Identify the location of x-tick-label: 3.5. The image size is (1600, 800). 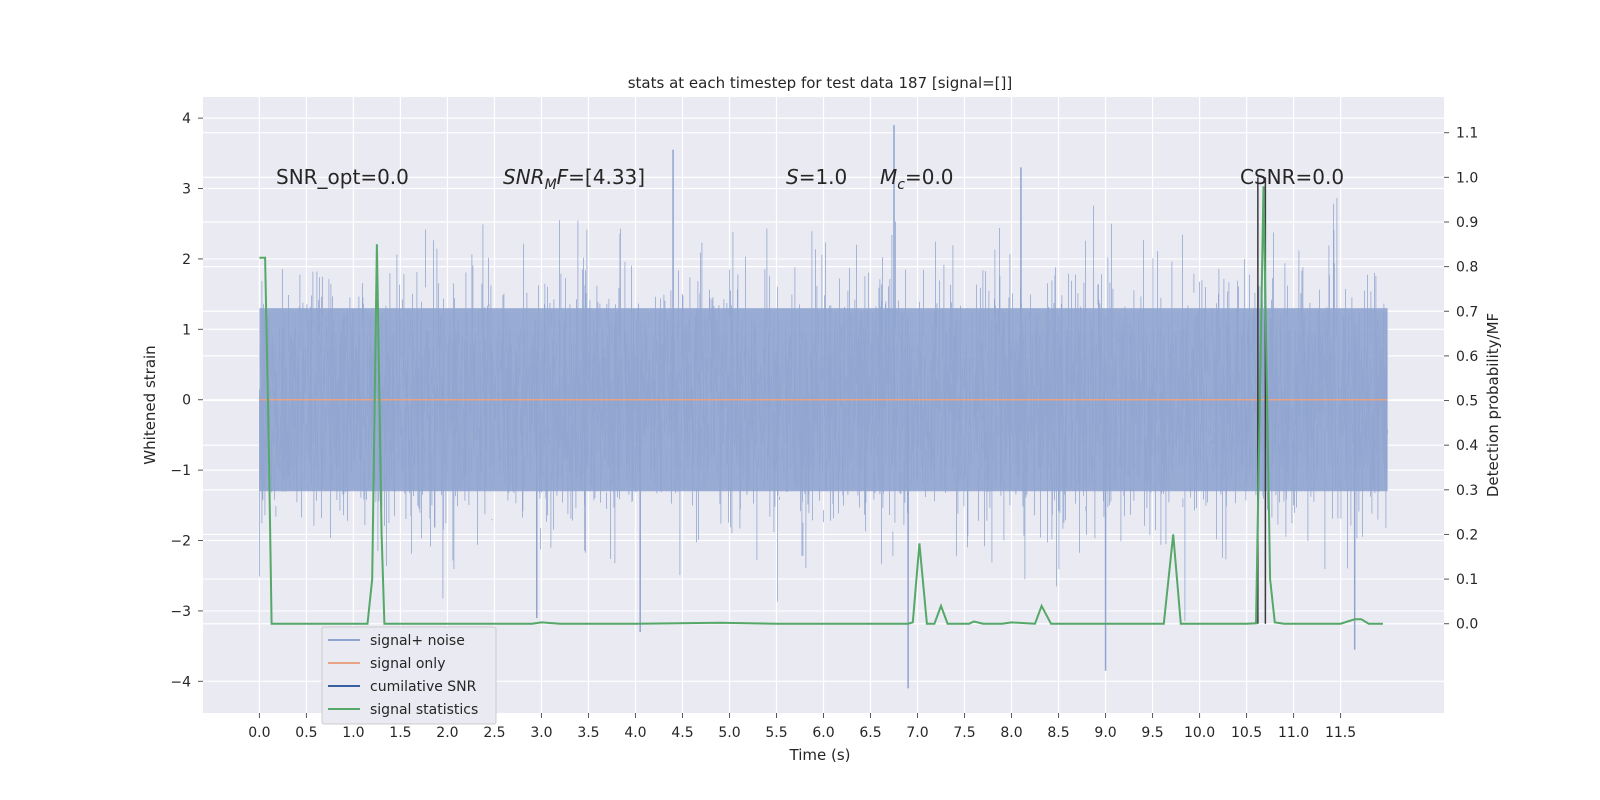
(588, 733).